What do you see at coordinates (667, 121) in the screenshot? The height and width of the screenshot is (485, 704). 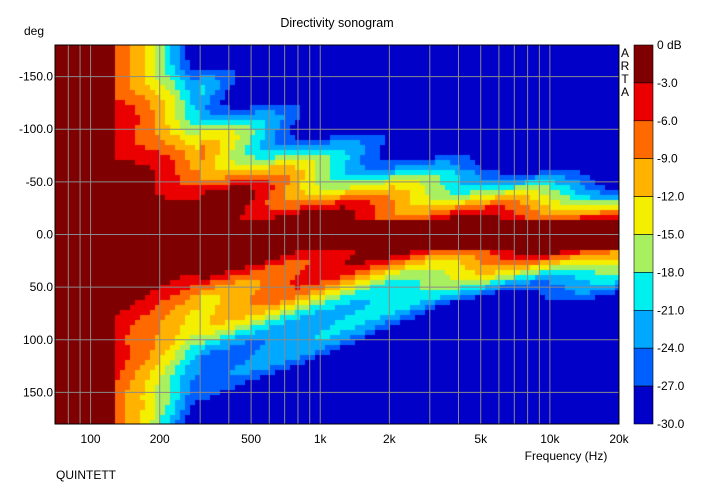 I see `colorbar-label: -6.0` at bounding box center [667, 121].